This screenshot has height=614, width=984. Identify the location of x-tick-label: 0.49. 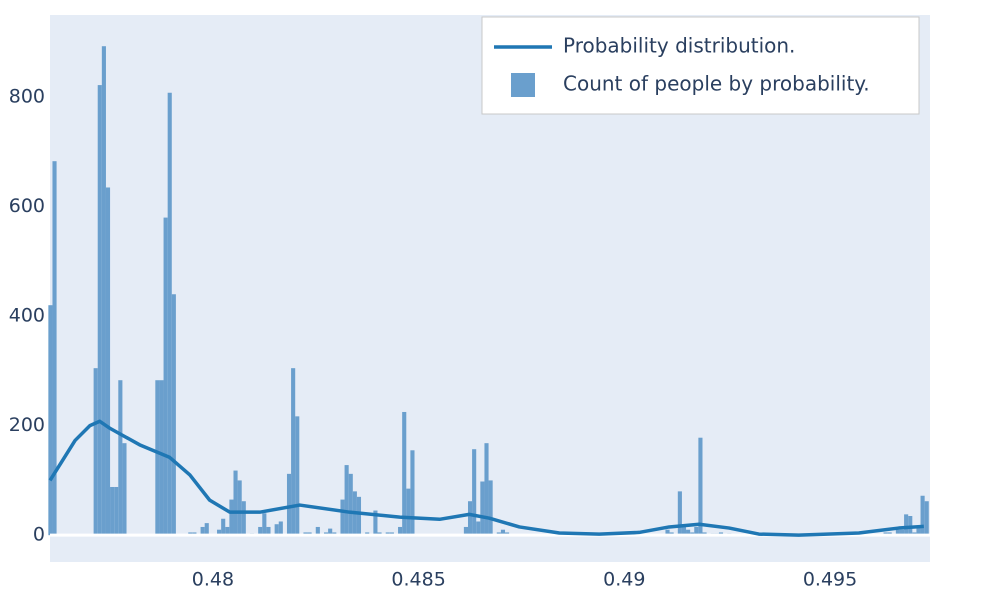
(624, 580).